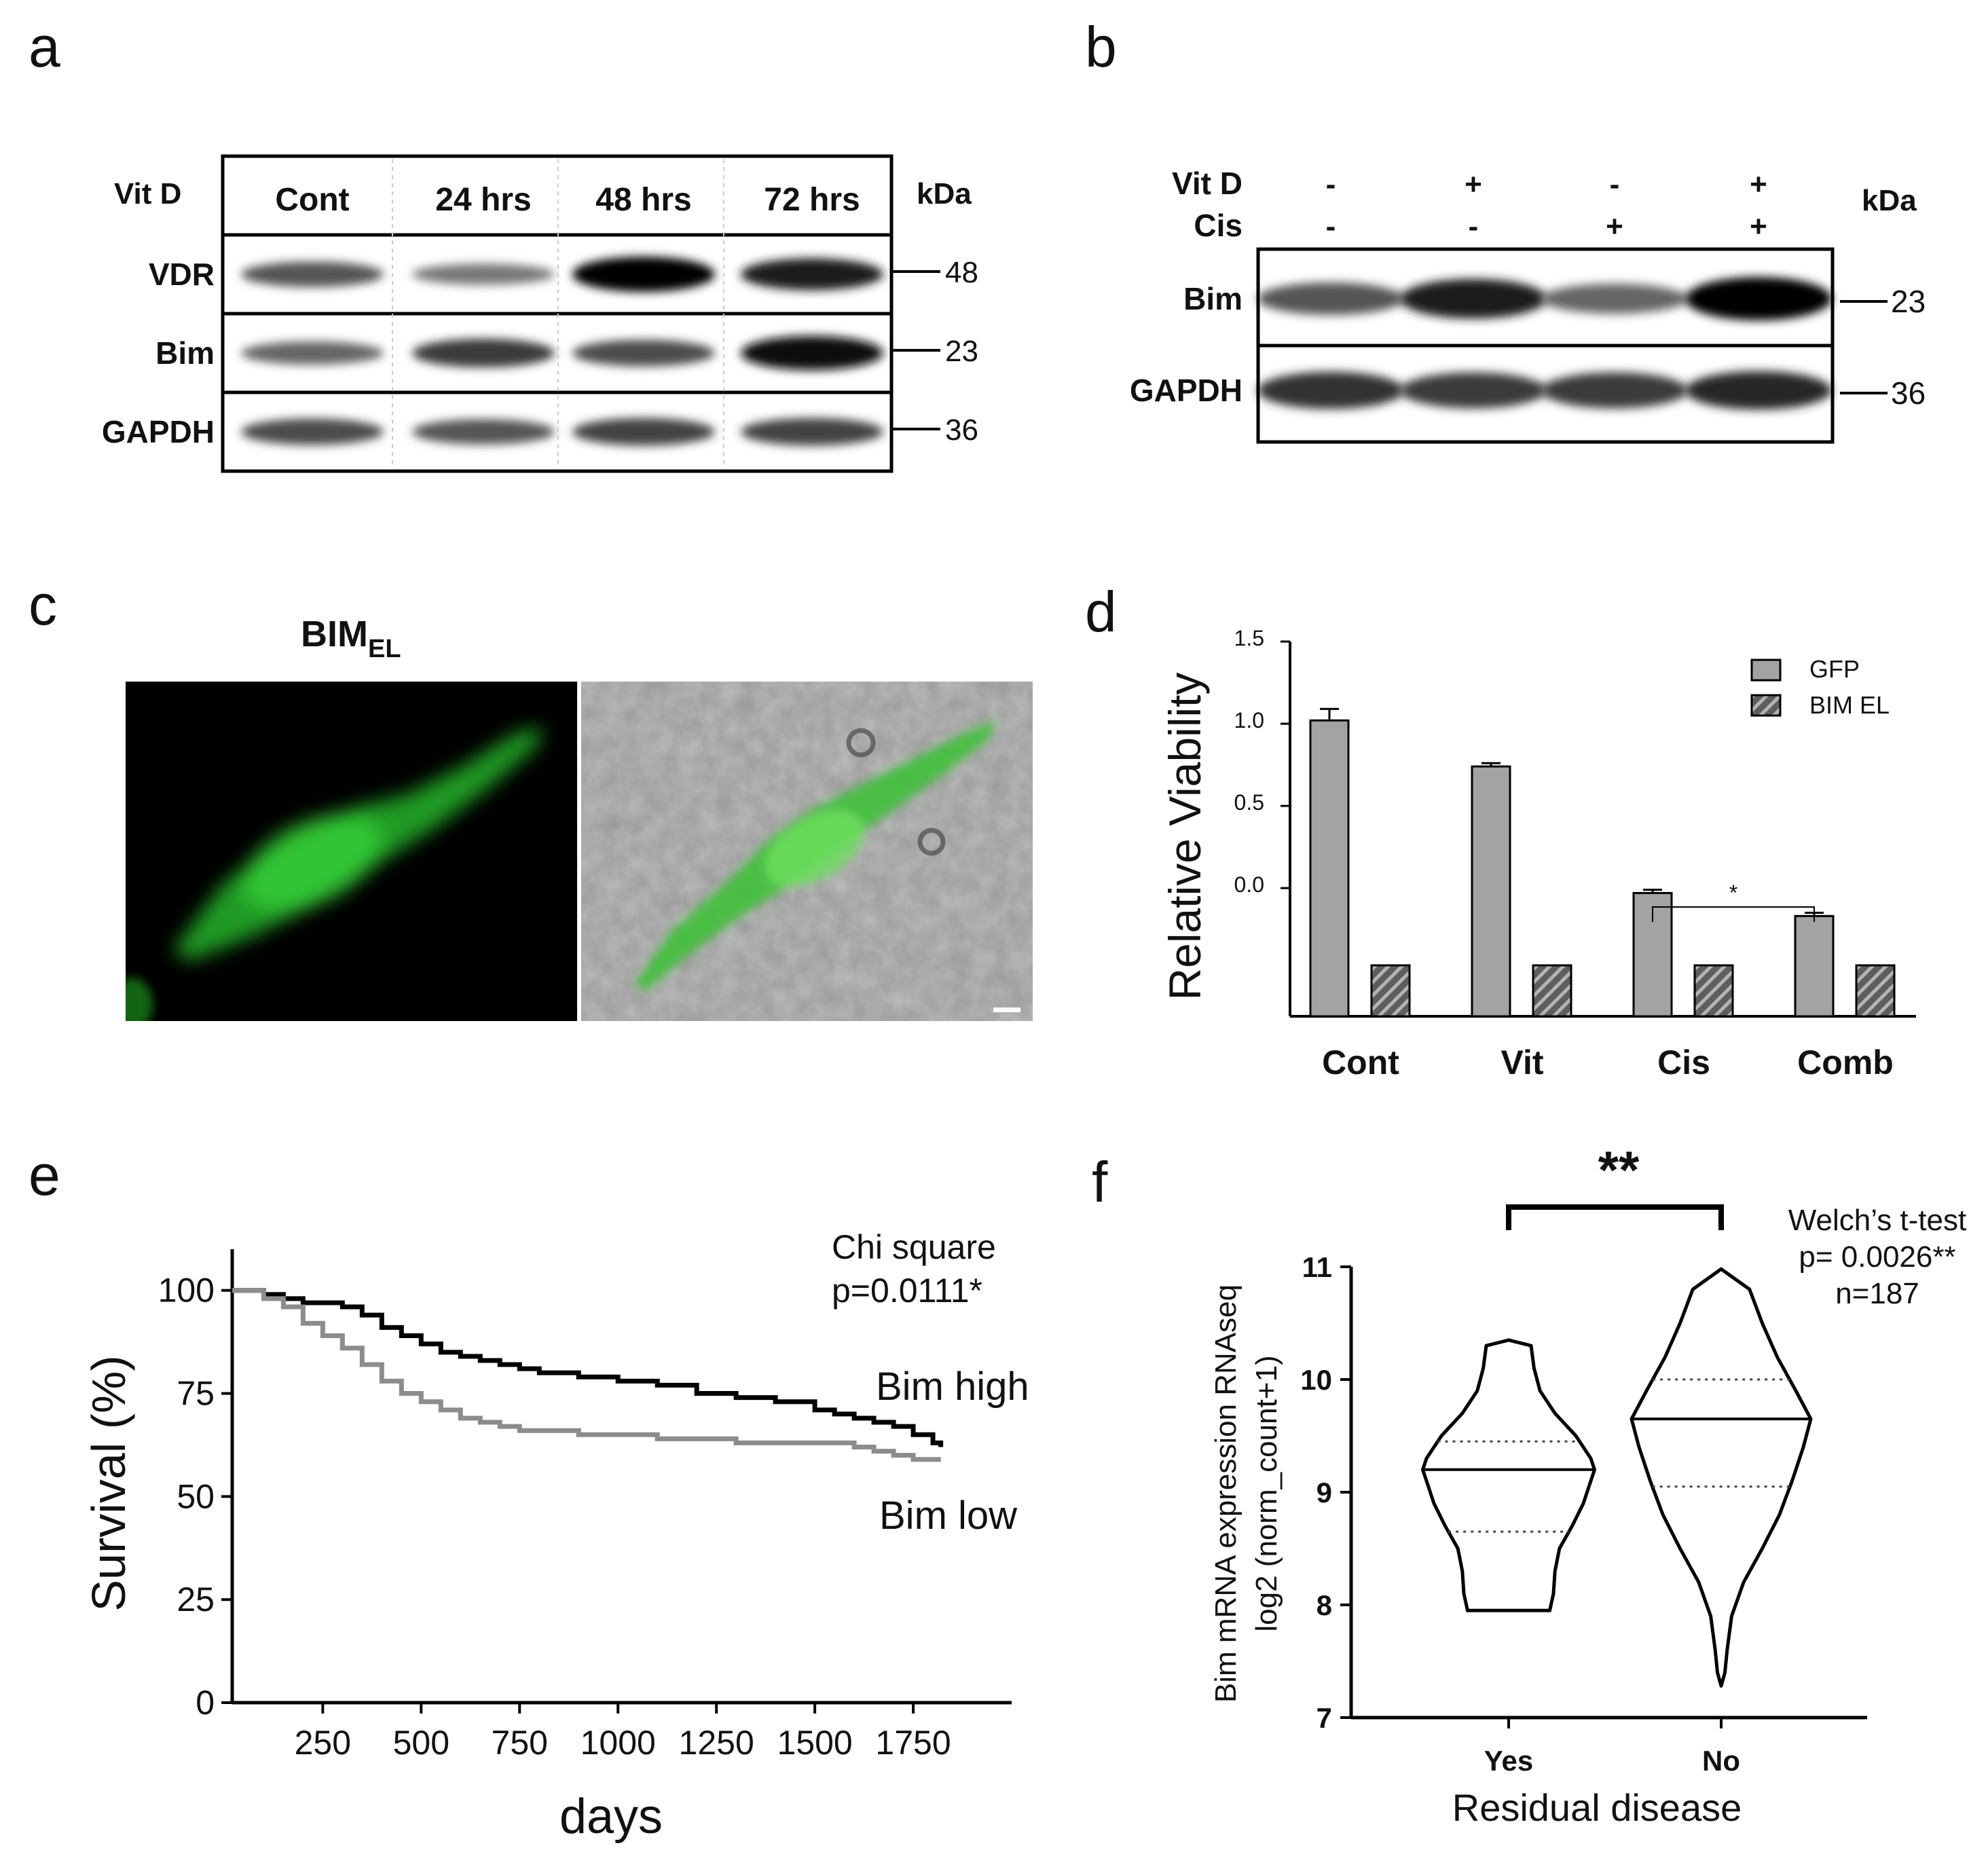  I want to click on blot-a-lane-labels: Cont 24 hrs 48 hrs 72 hrs, so click(568, 200).